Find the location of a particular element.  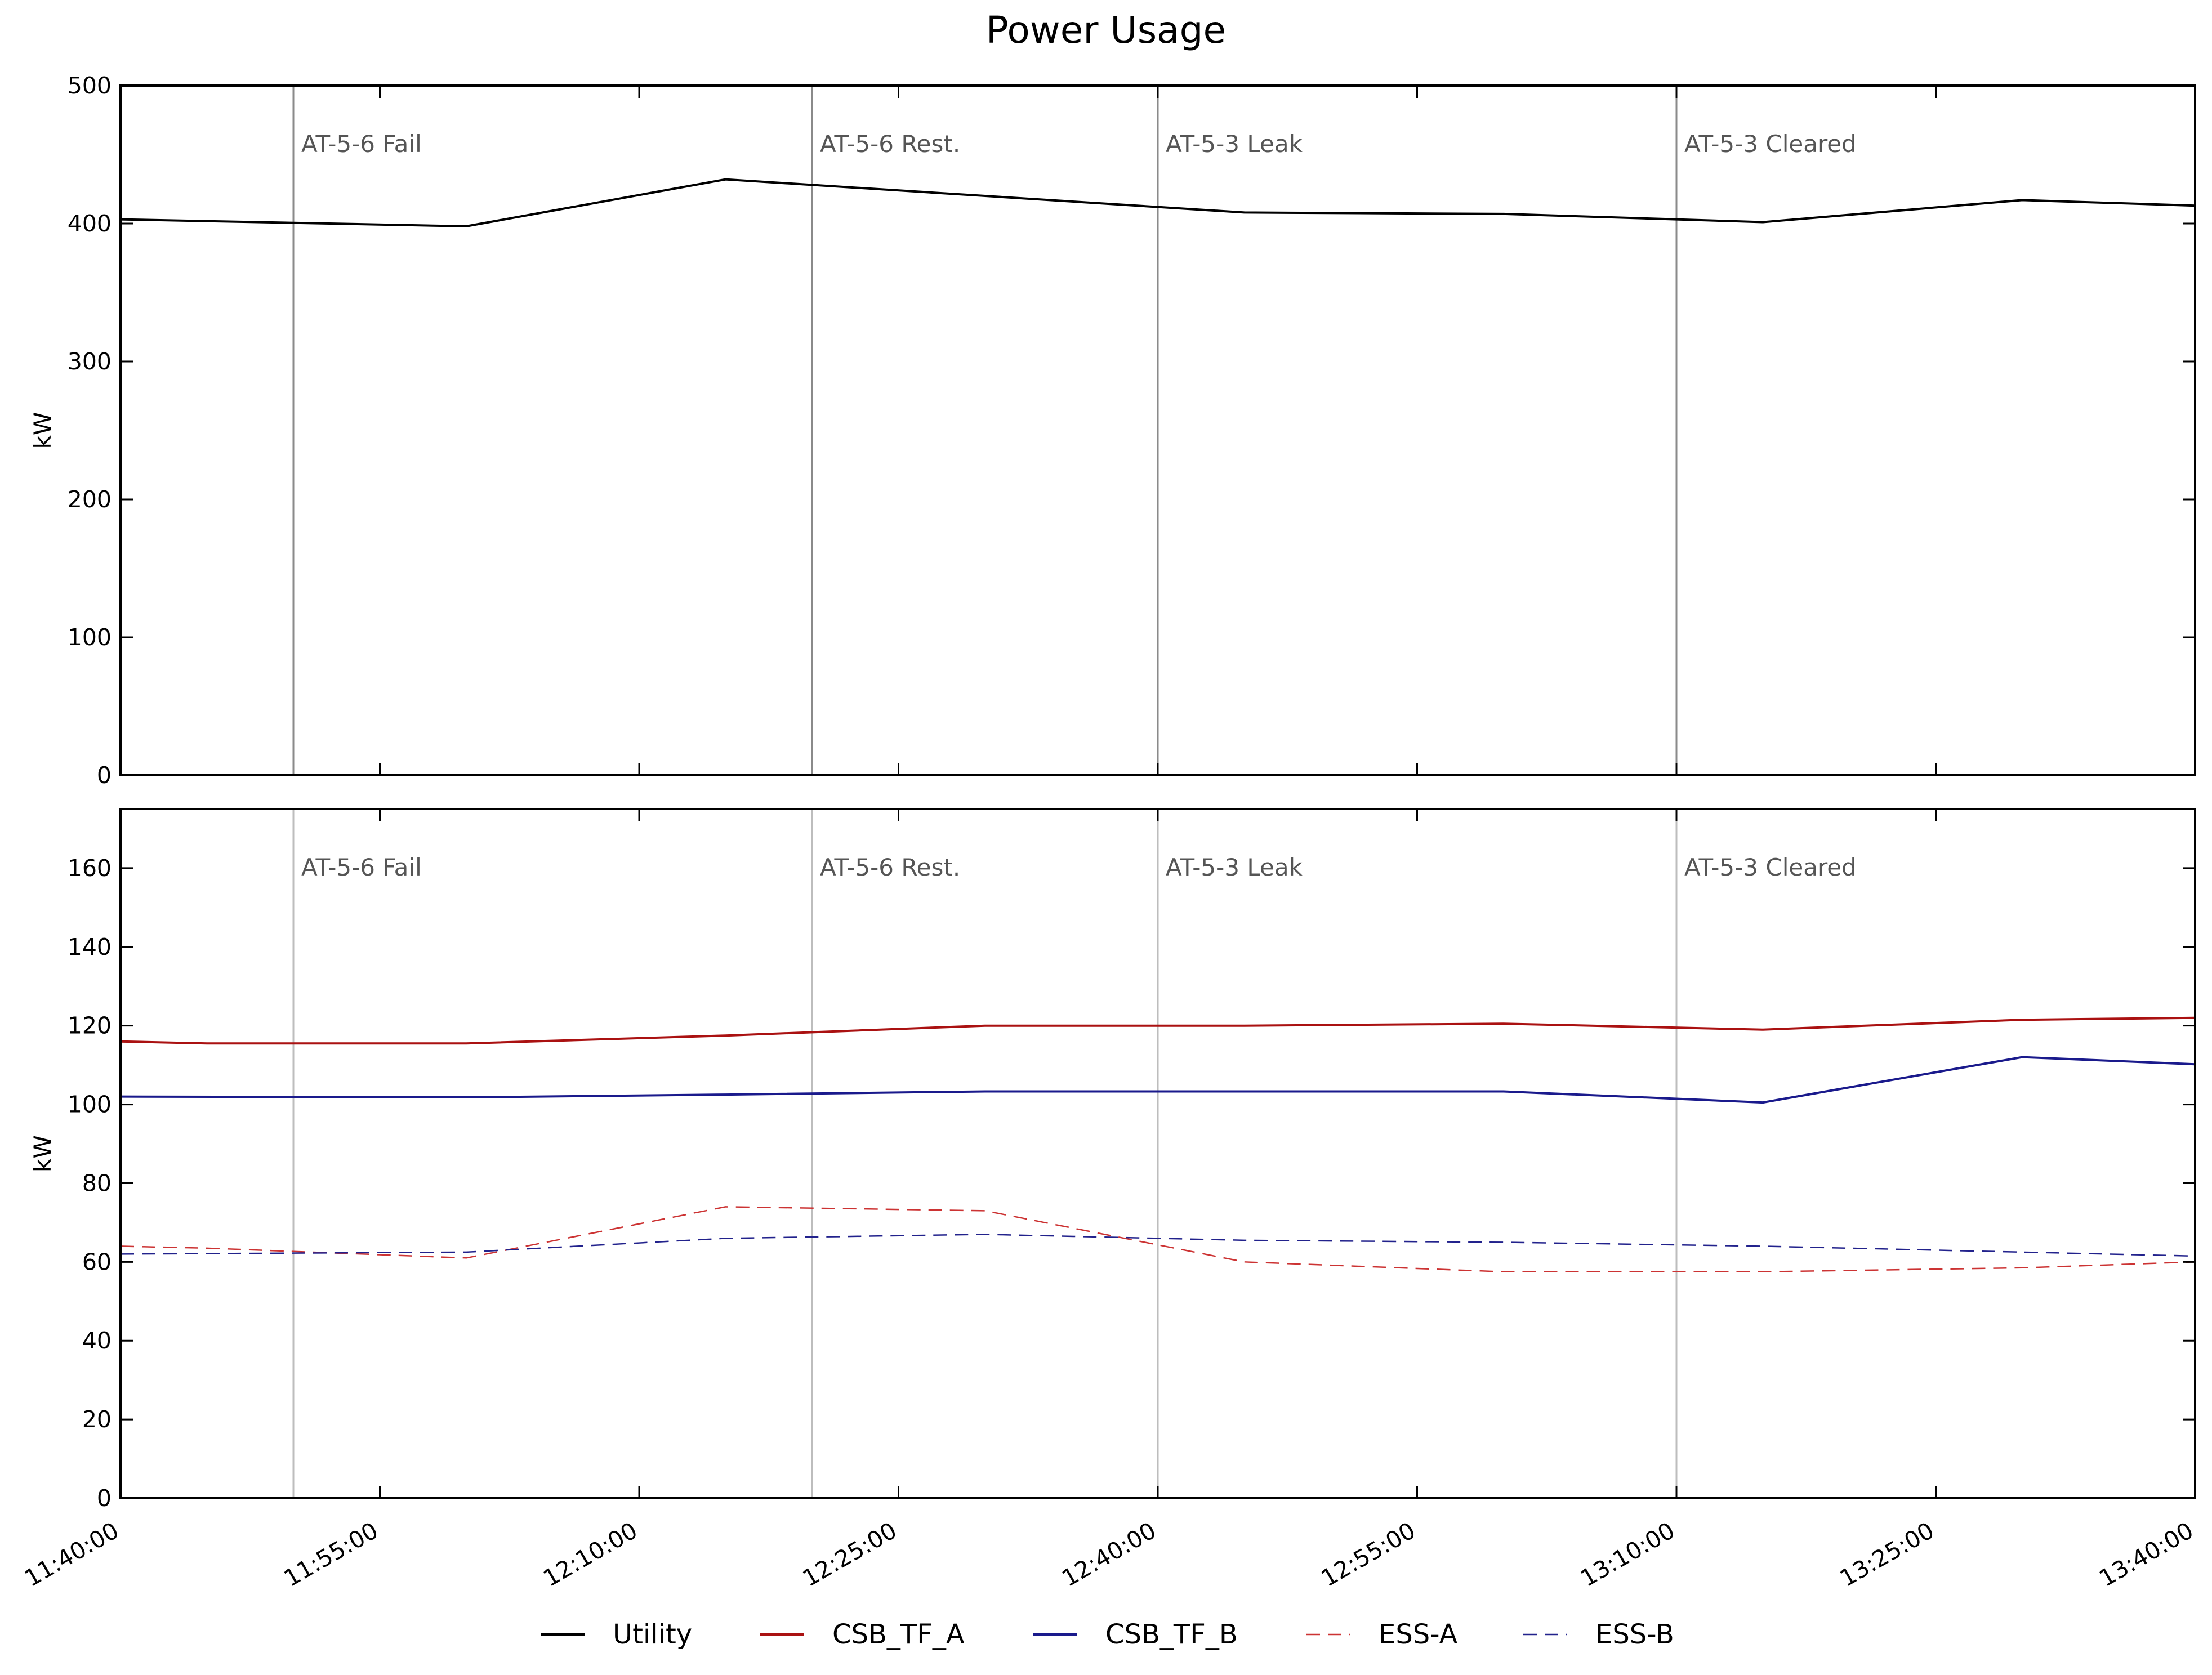

series-line-utility is located at coordinates (1158, 202).